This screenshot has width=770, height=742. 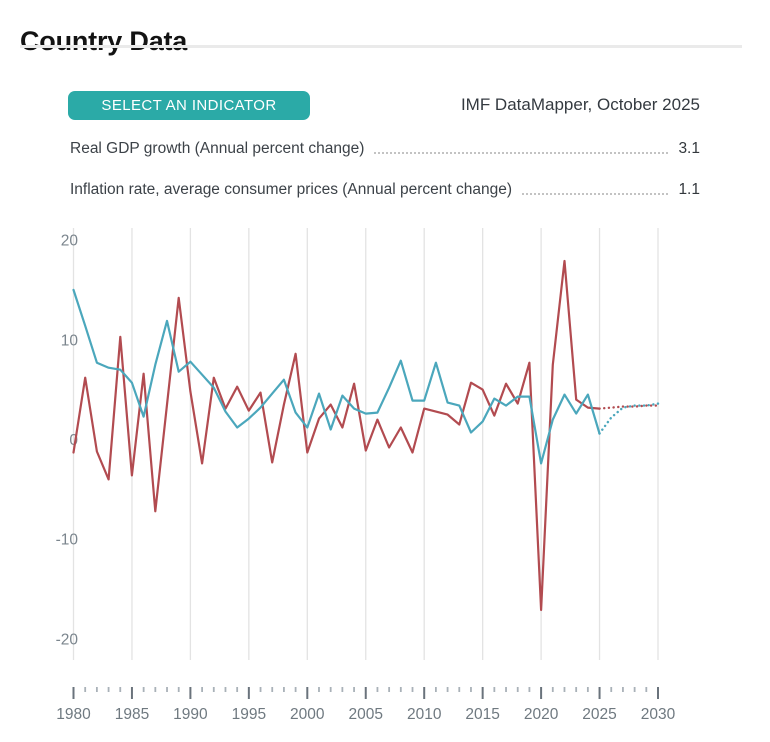 What do you see at coordinates (104, 41) in the screenshot?
I see `page-title: Country Data` at bounding box center [104, 41].